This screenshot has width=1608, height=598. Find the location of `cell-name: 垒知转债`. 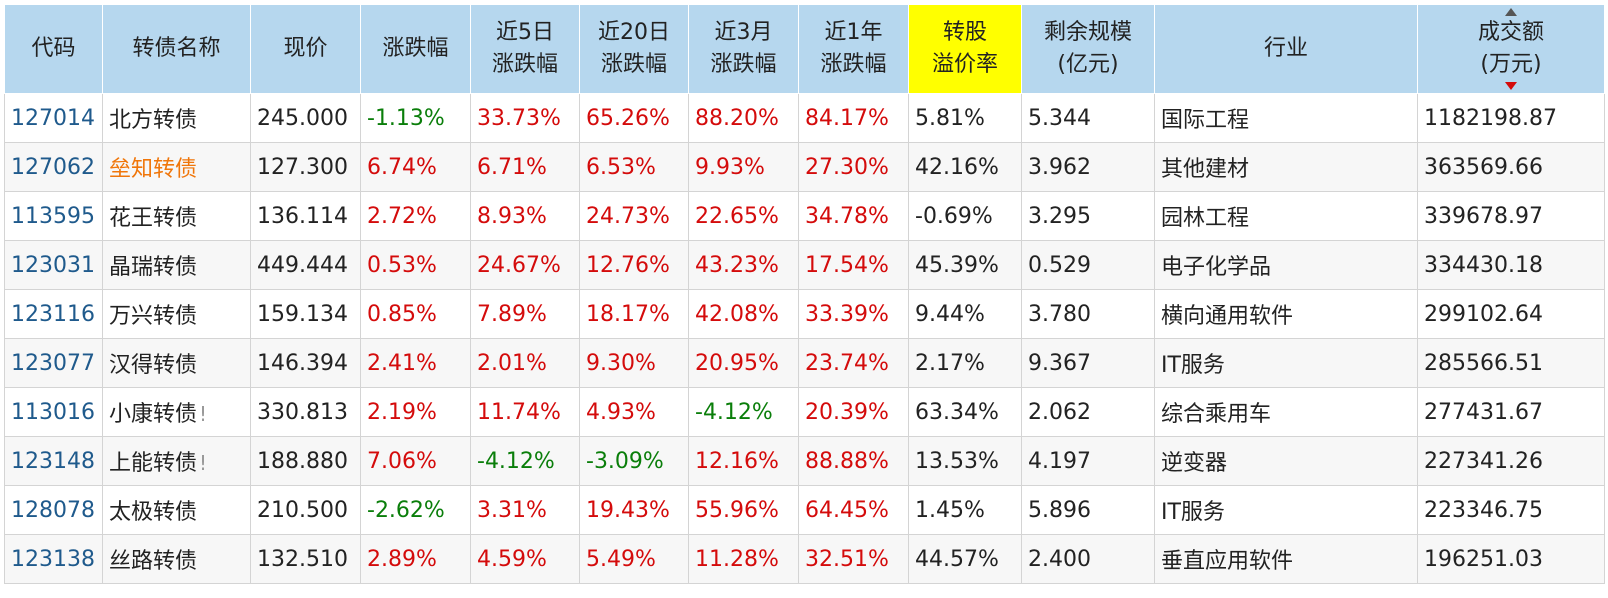

cell-name: 垒知转债 is located at coordinates (176, 167).